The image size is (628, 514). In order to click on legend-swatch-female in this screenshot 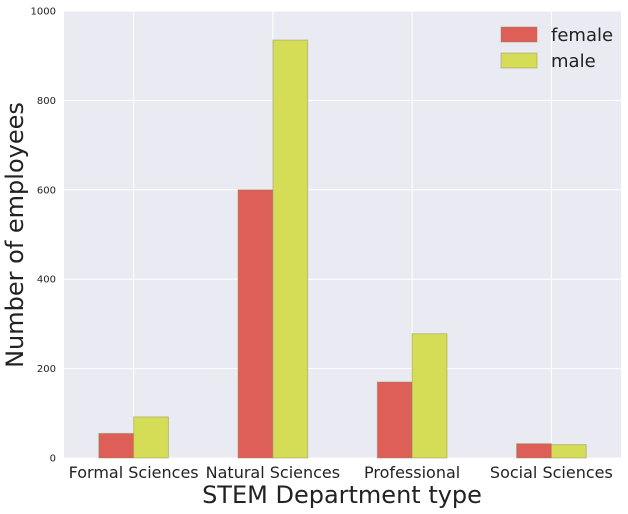, I will do `click(519, 34)`.